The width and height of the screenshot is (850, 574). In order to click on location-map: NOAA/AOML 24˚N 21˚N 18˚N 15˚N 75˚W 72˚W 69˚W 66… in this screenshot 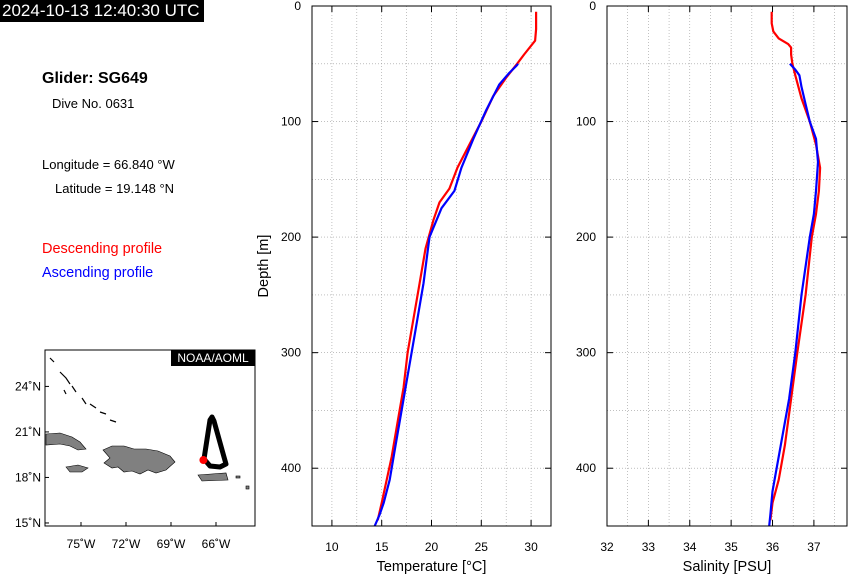, I will do `click(135, 450)`.